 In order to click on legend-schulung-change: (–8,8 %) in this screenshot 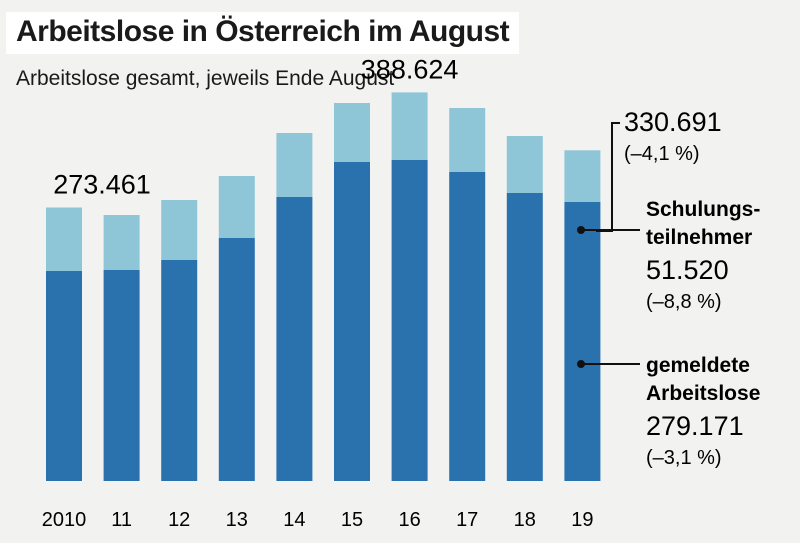, I will do `click(684, 302)`.